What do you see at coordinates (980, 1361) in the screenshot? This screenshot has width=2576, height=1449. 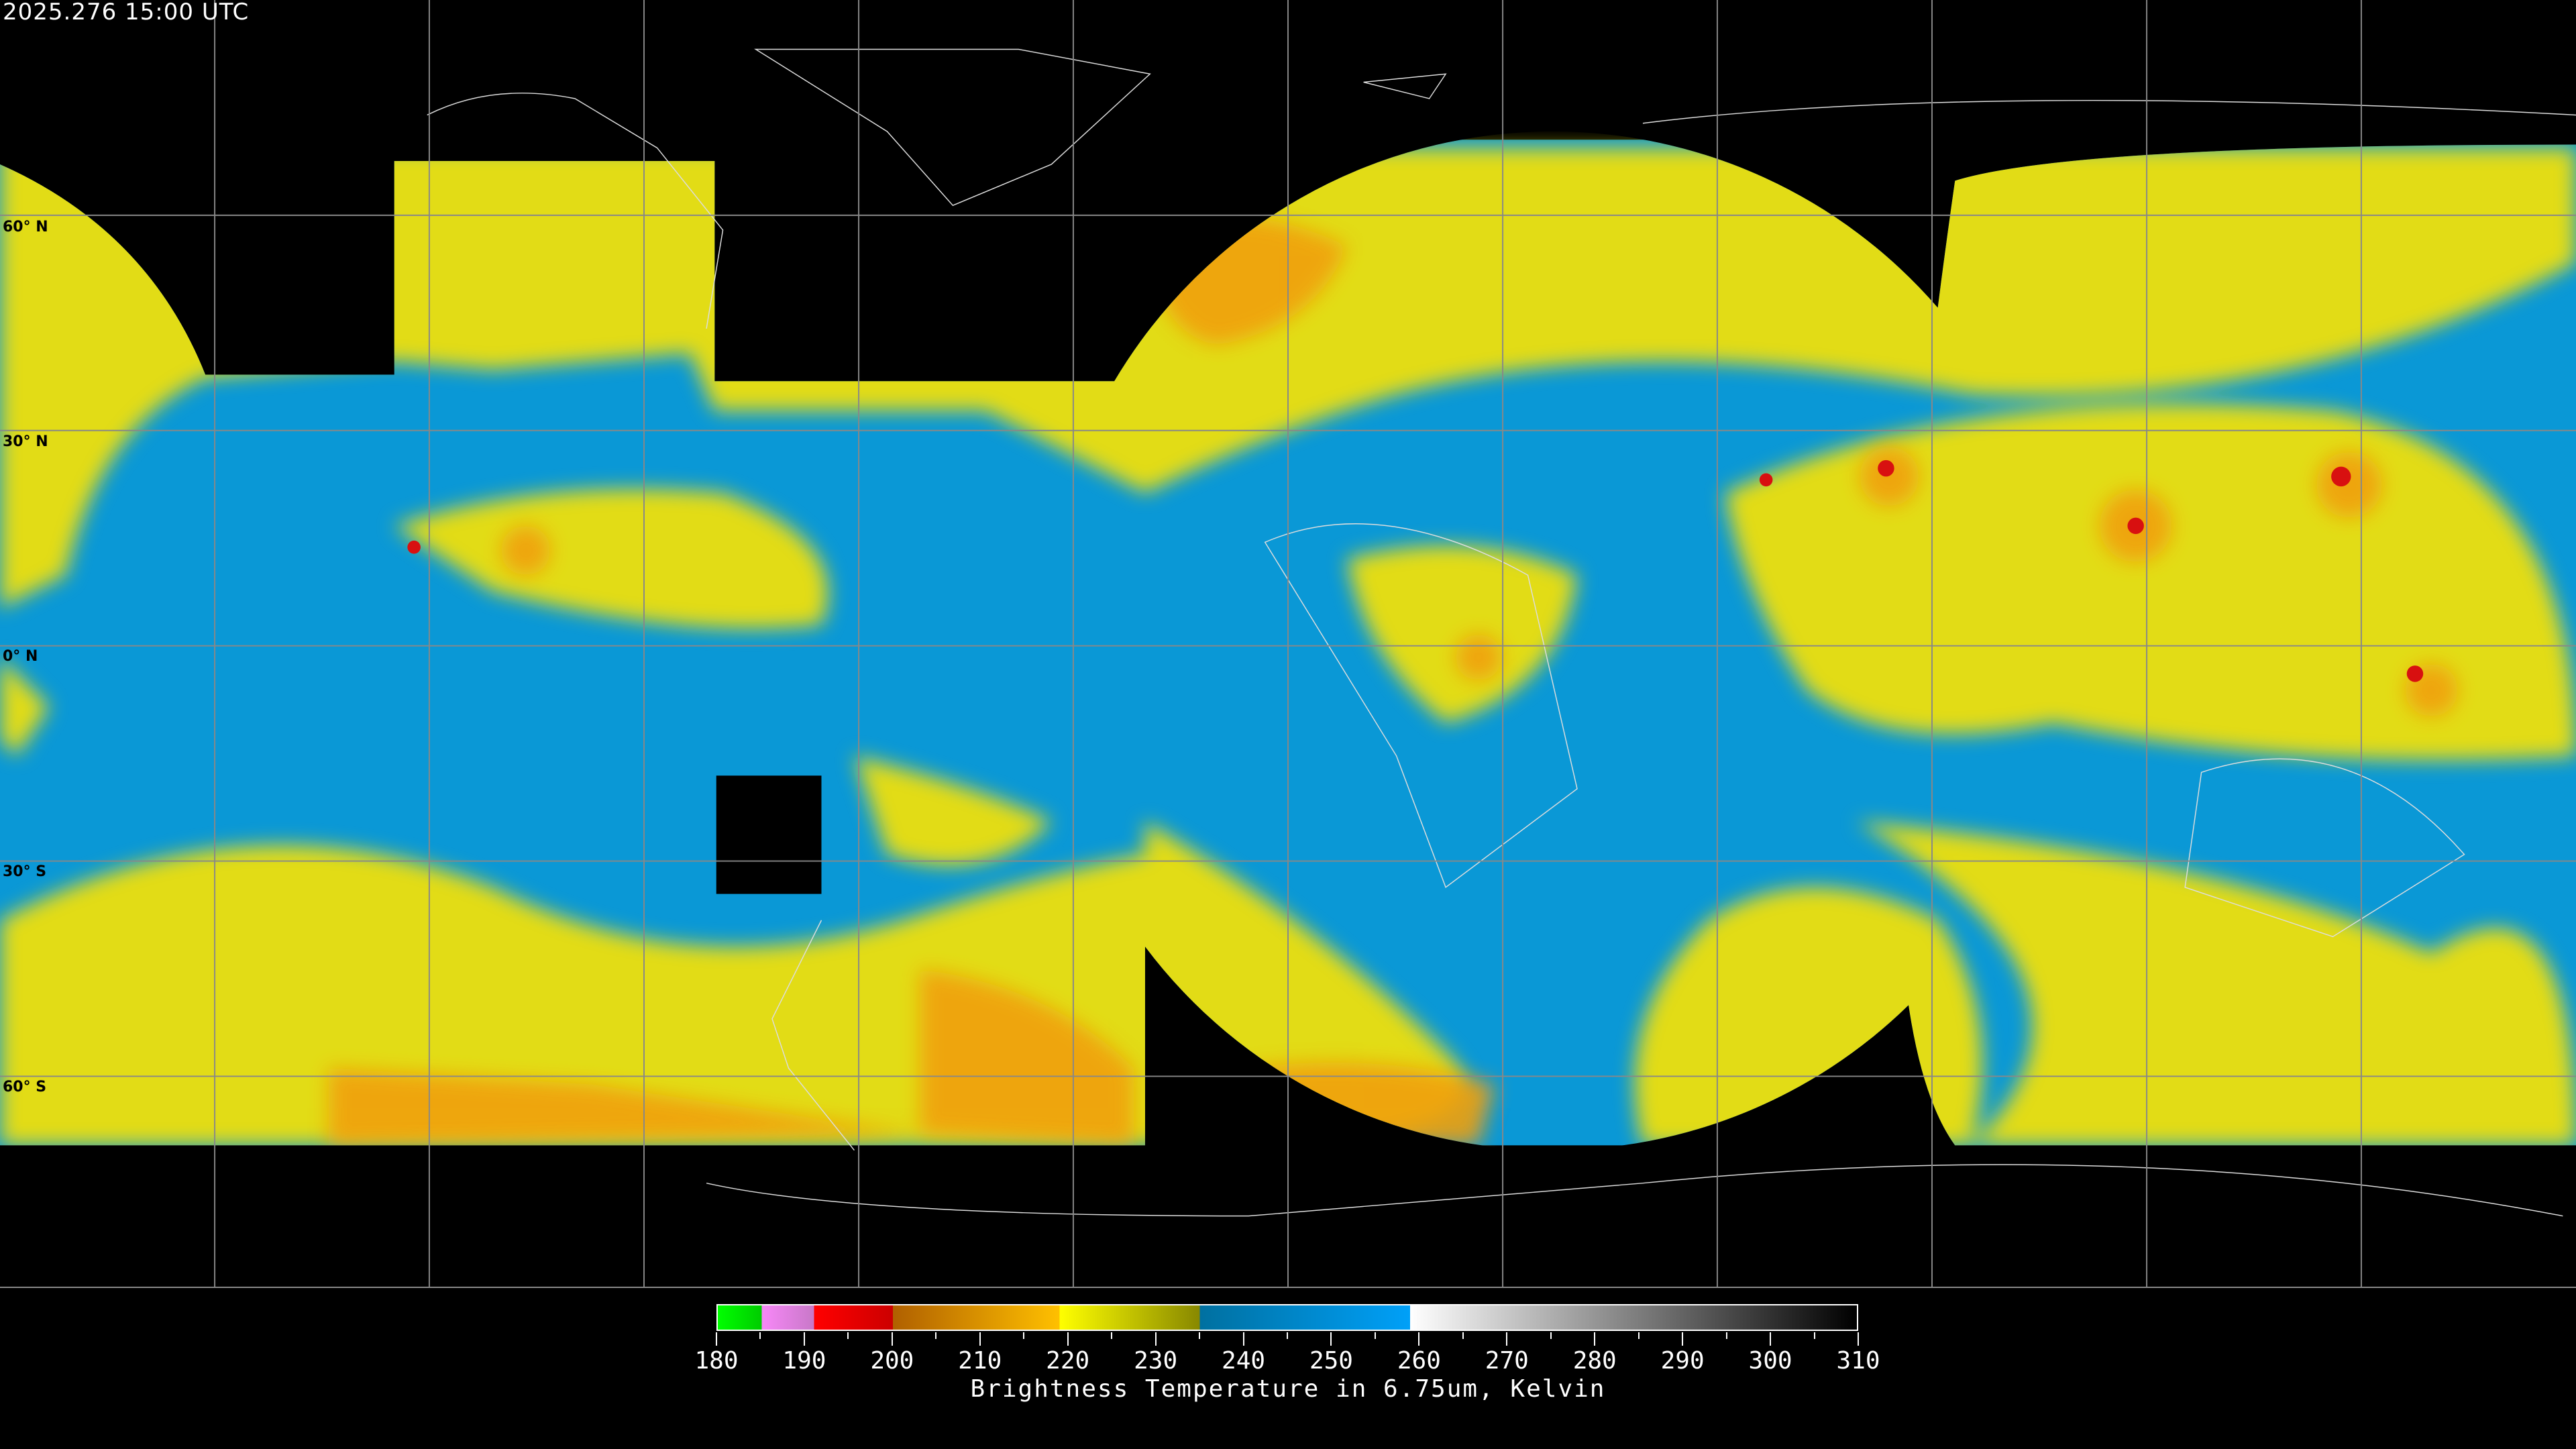 I see `colorbar-tick-label: 210` at bounding box center [980, 1361].